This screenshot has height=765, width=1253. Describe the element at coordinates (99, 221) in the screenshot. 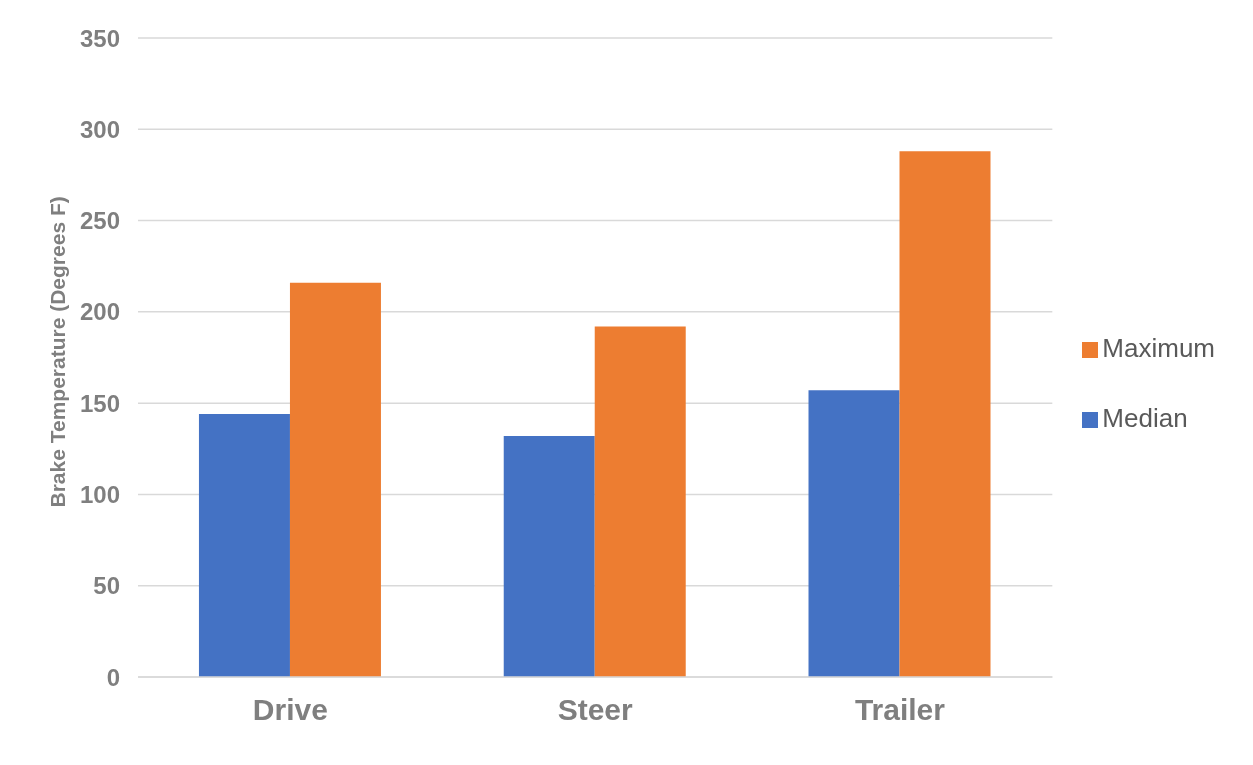

I see `y-tick-label: 250` at that location.